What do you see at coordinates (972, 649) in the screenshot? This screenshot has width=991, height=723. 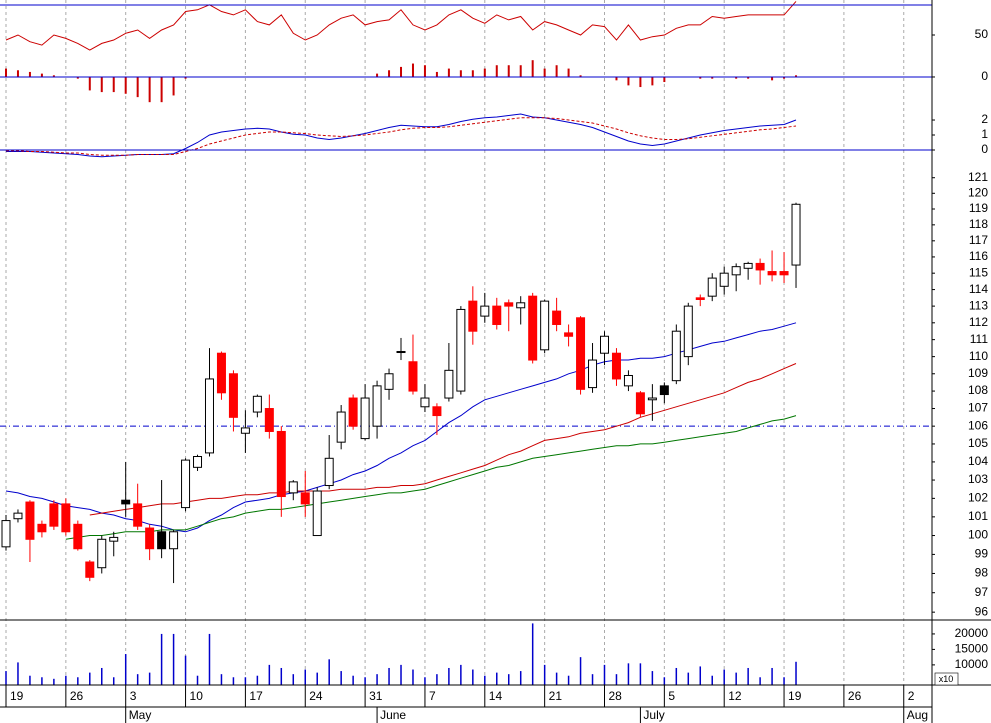 I see `y-tick-label: 15000` at bounding box center [972, 649].